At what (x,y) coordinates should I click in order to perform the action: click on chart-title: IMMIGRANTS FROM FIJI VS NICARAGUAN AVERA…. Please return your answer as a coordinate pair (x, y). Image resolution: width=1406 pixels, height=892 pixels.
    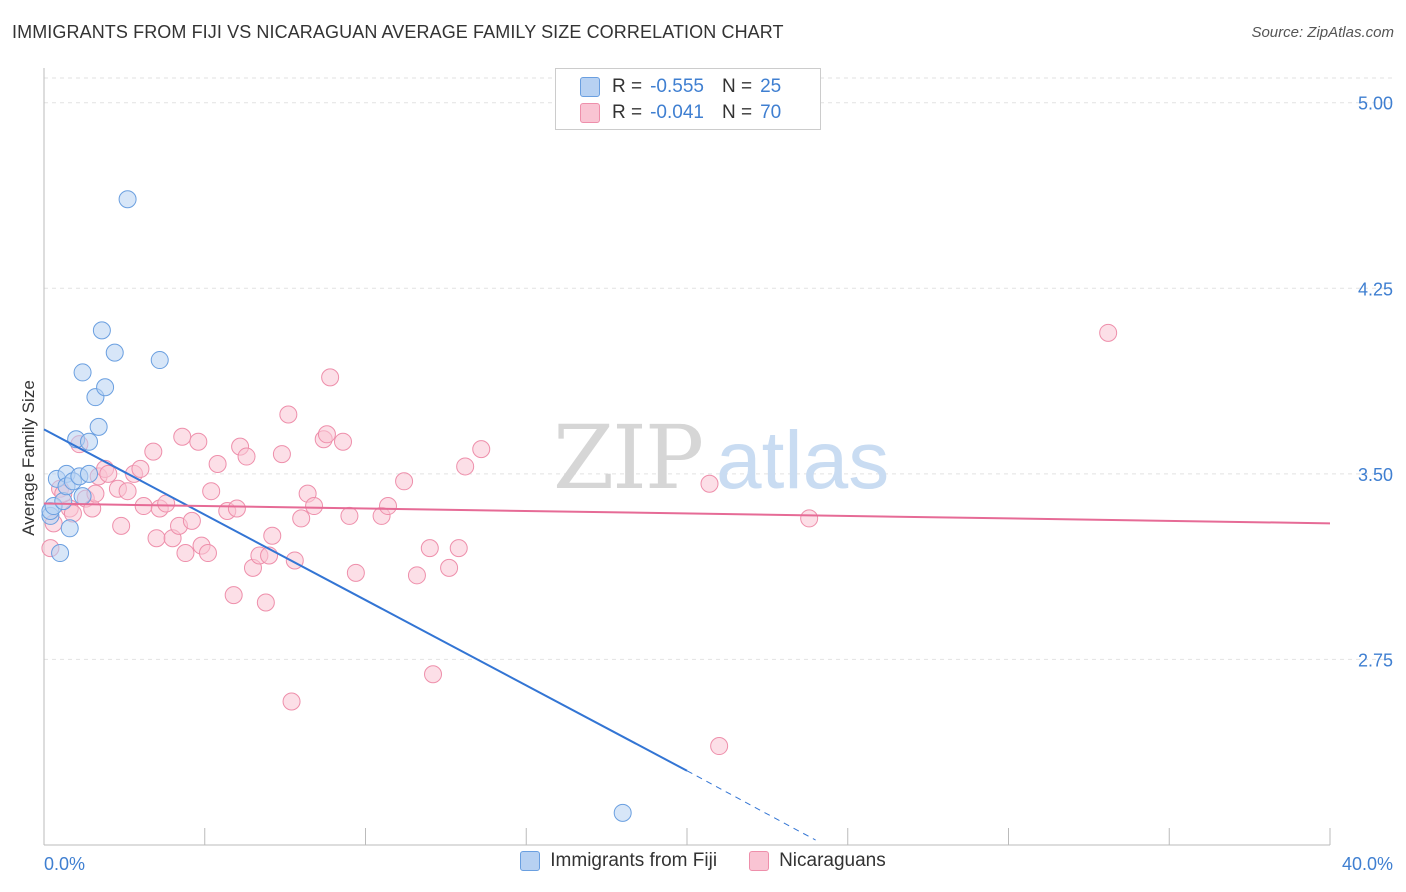
    Looking at the image, I should click on (398, 32).